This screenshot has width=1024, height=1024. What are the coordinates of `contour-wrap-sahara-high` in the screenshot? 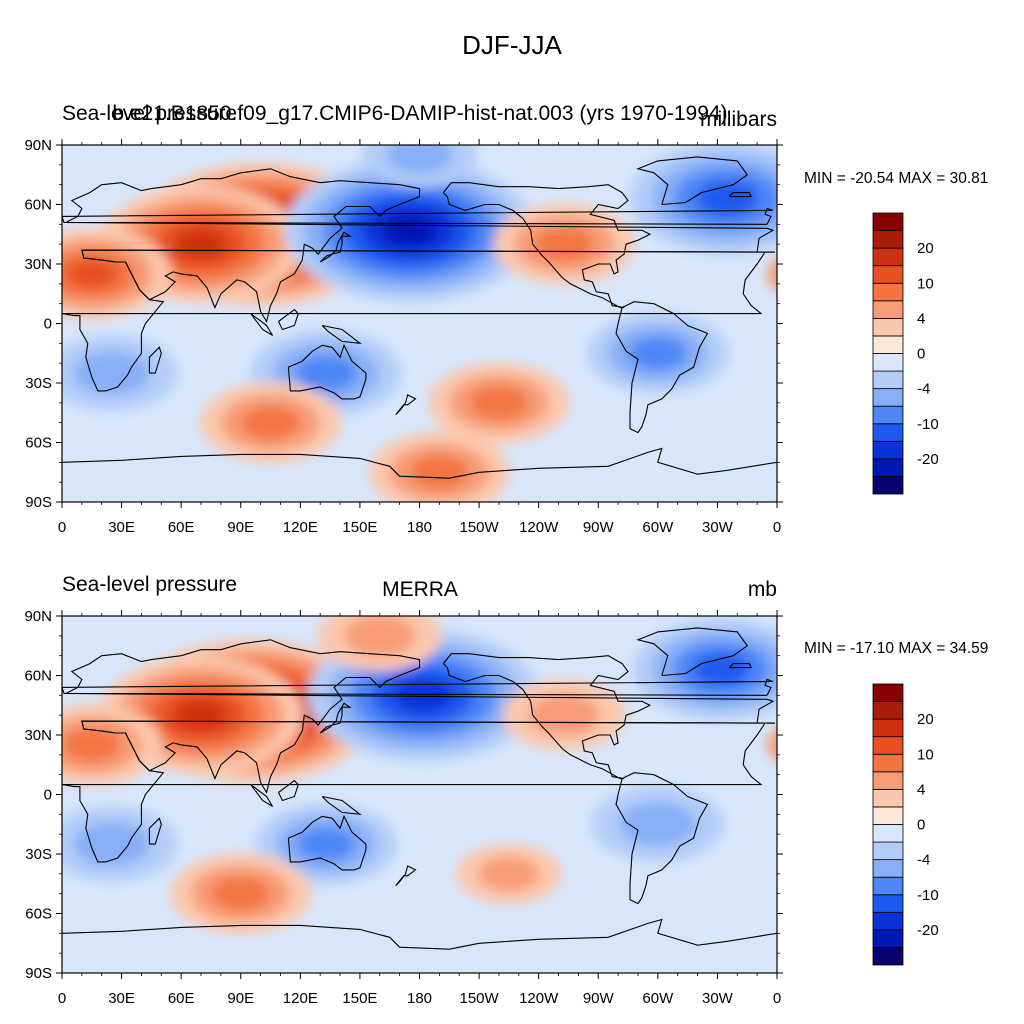 It's located at (771, 273).